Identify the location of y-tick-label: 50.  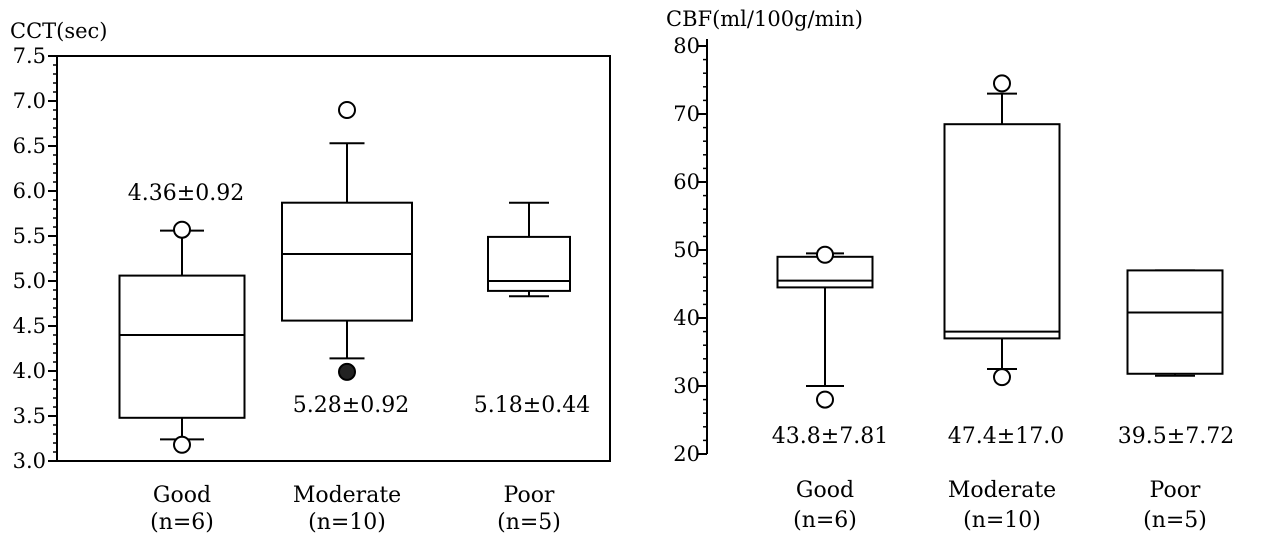
(686, 250).